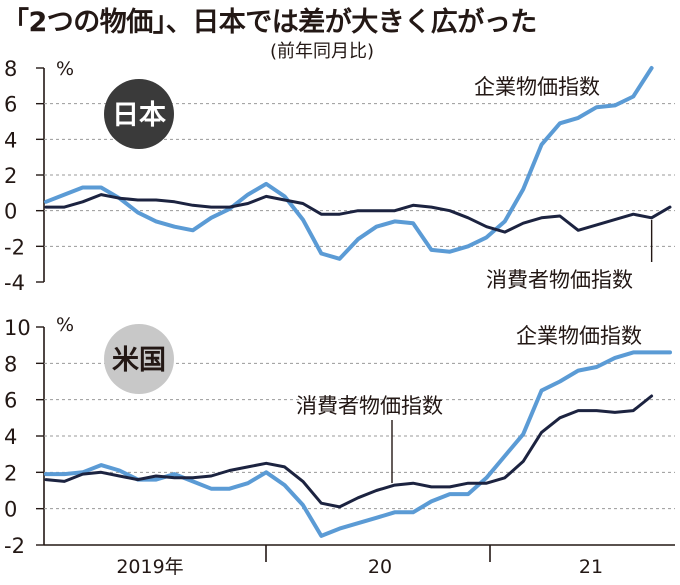  Describe the element at coordinates (10, 473) in the screenshot. I see `us-y-tick-label: 2` at that location.